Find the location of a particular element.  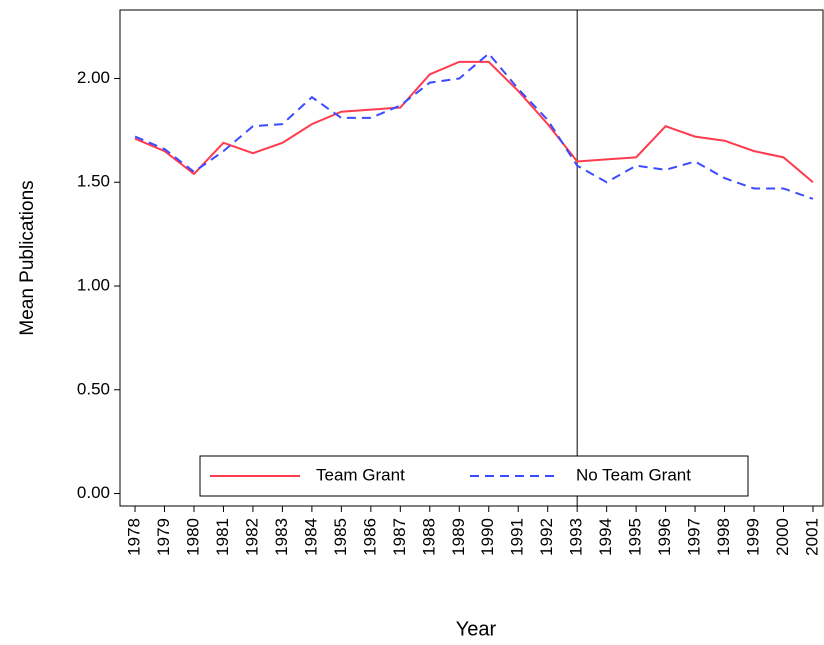

x-axis-label: Year is located at coordinates (476, 629).